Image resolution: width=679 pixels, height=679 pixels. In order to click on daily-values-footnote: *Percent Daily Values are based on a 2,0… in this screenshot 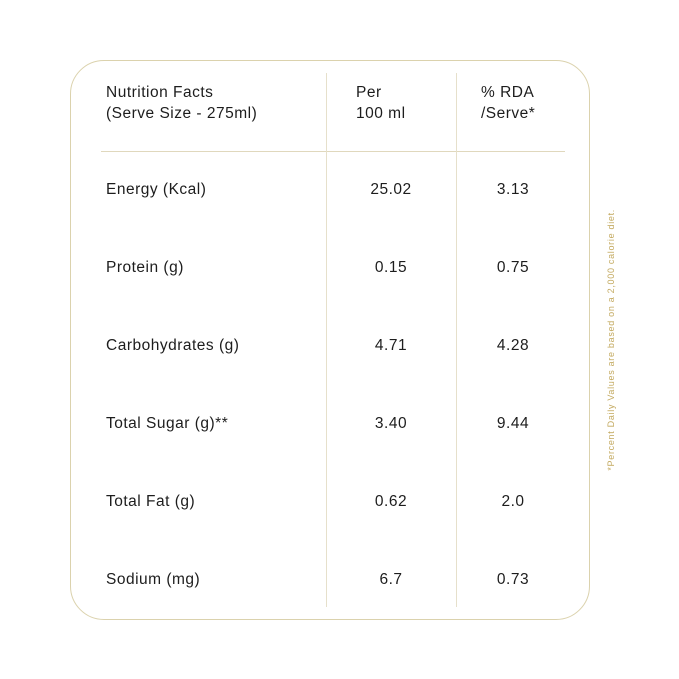, I will do `click(611, 339)`.